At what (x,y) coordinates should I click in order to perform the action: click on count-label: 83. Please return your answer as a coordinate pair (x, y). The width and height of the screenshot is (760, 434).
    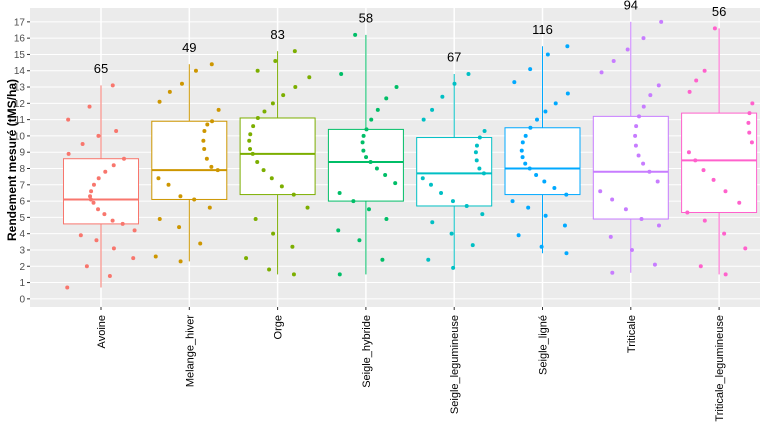
    Looking at the image, I should click on (277, 34).